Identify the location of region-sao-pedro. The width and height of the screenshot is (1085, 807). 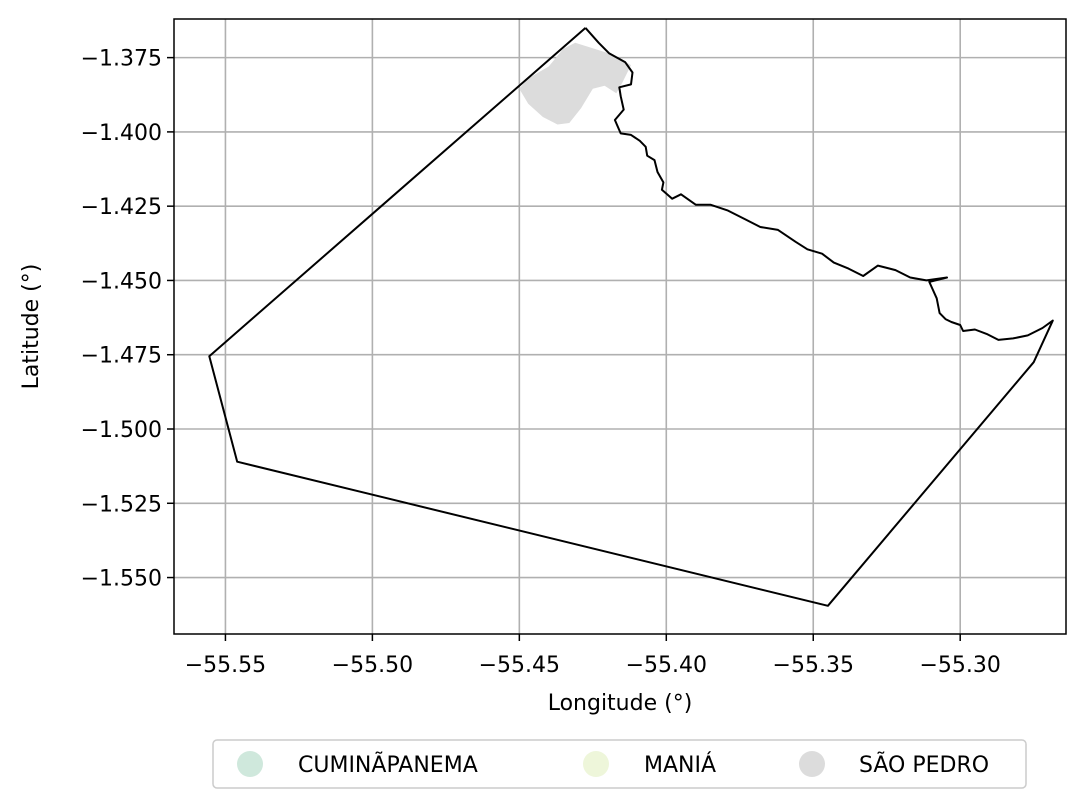
(575, 83).